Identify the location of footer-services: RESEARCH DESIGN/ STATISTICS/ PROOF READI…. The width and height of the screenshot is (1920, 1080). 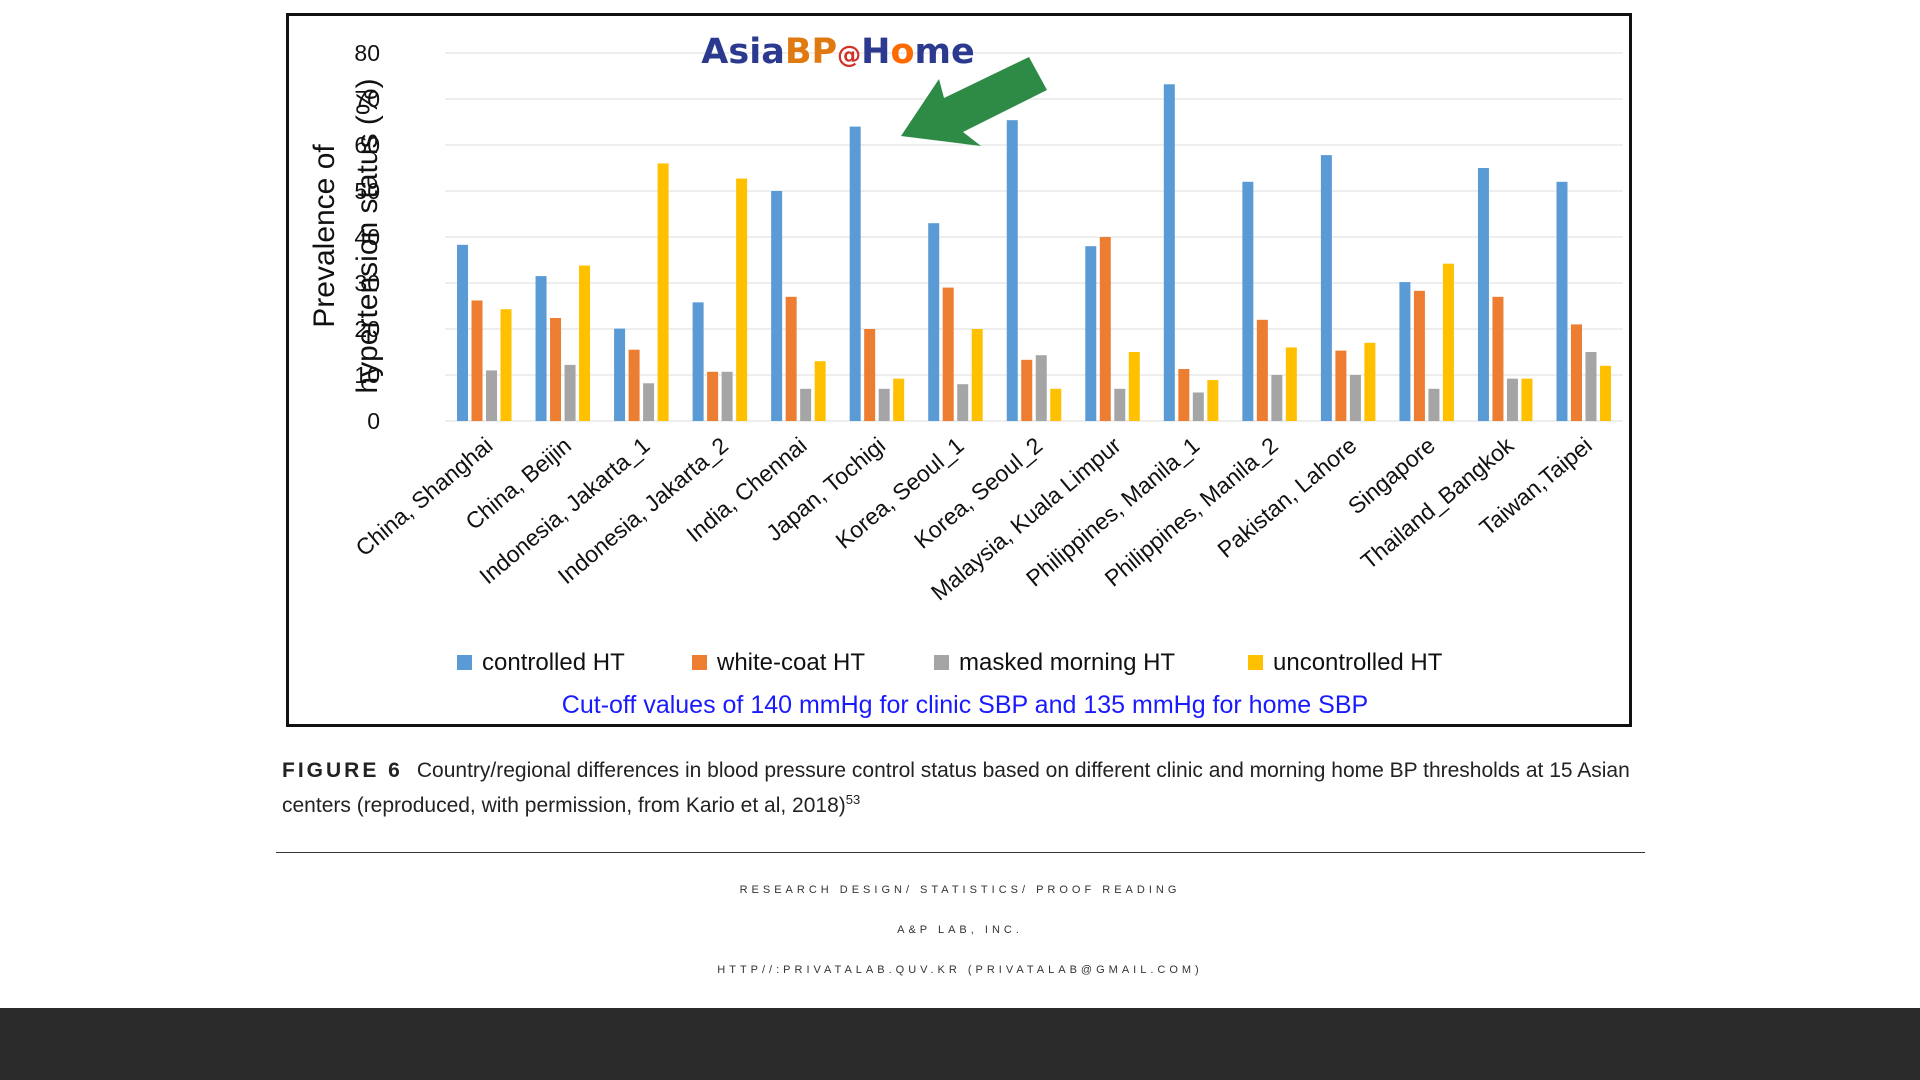
(960, 890).